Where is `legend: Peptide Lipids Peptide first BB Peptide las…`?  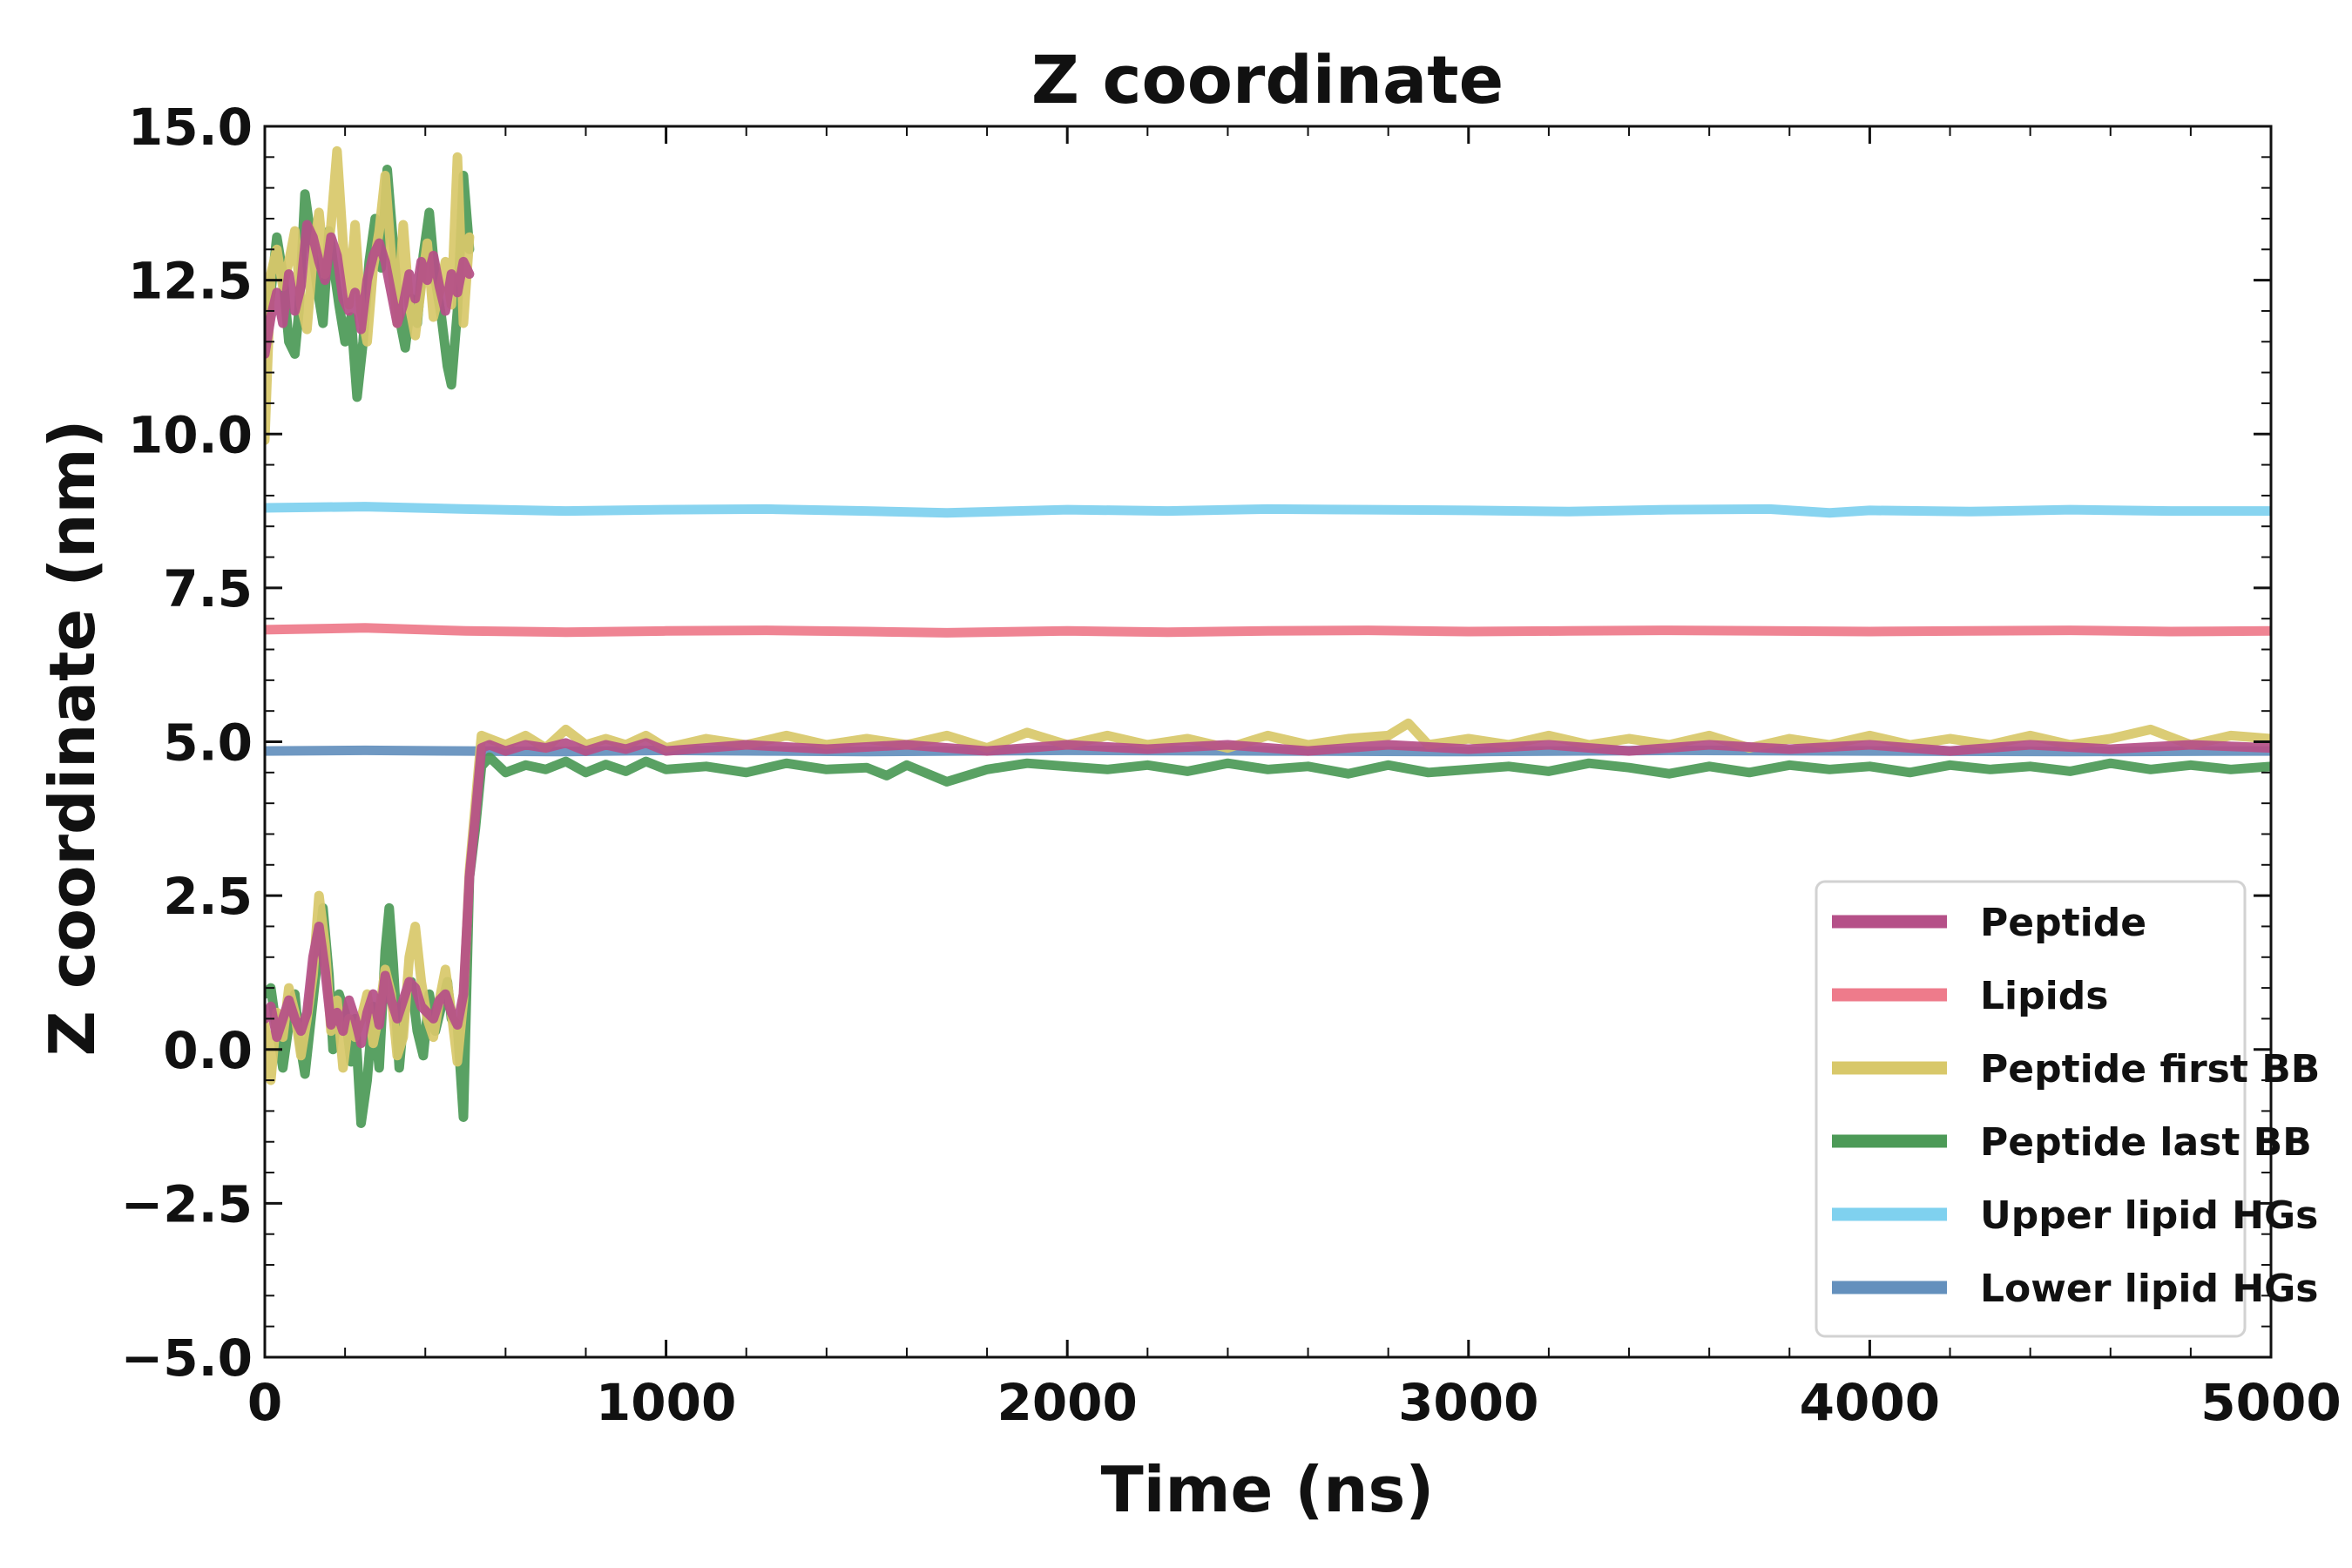 legend: Peptide Lipids Peptide first BB Peptide las… is located at coordinates (2067, 1109).